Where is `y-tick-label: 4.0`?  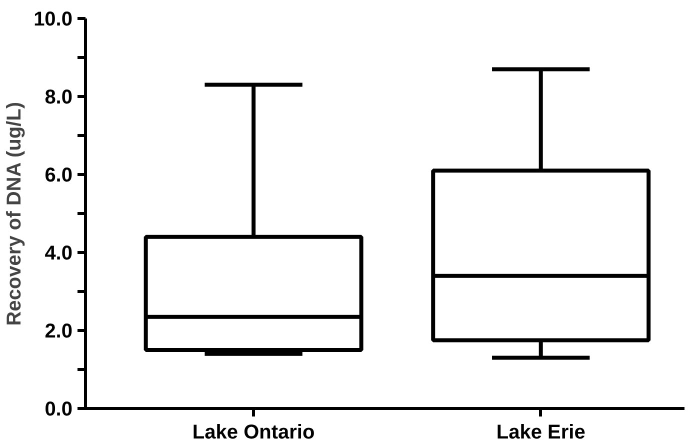 y-tick-label: 4.0 is located at coordinates (58, 253).